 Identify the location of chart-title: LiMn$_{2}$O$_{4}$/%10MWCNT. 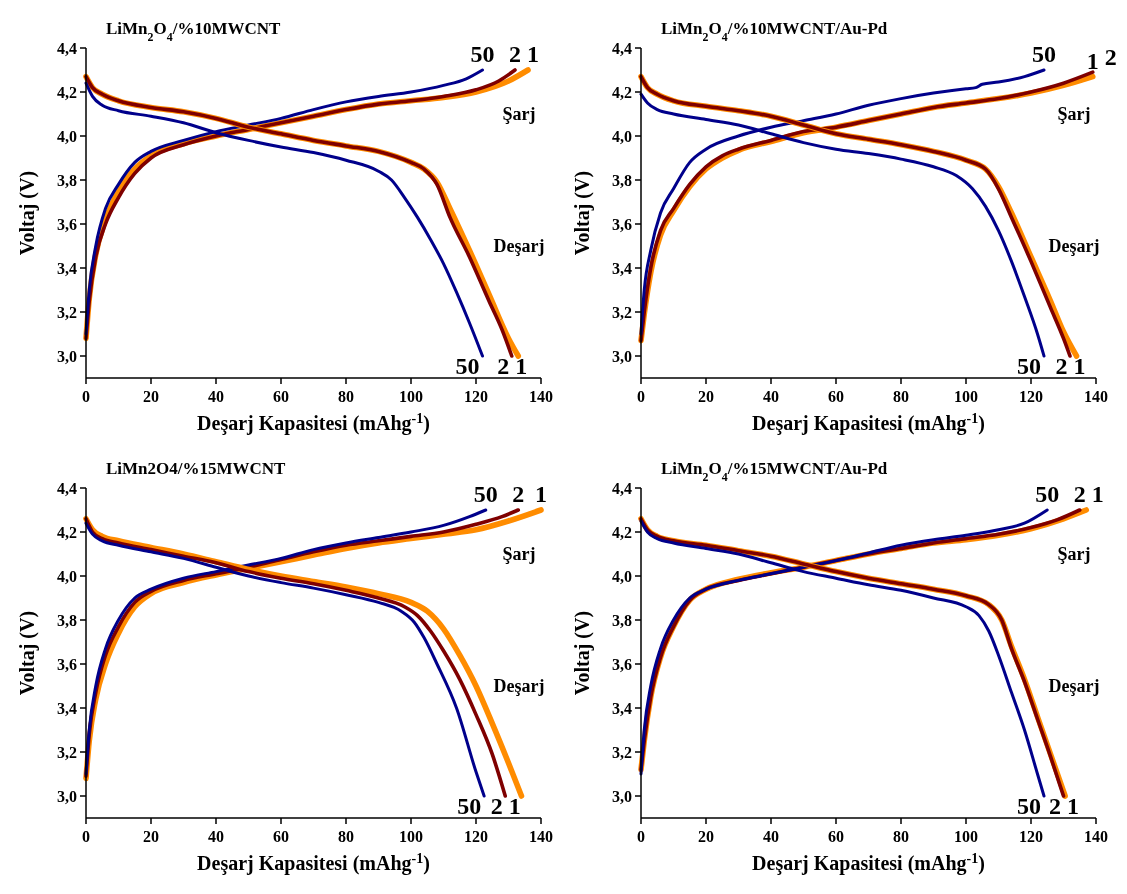
(194, 31).